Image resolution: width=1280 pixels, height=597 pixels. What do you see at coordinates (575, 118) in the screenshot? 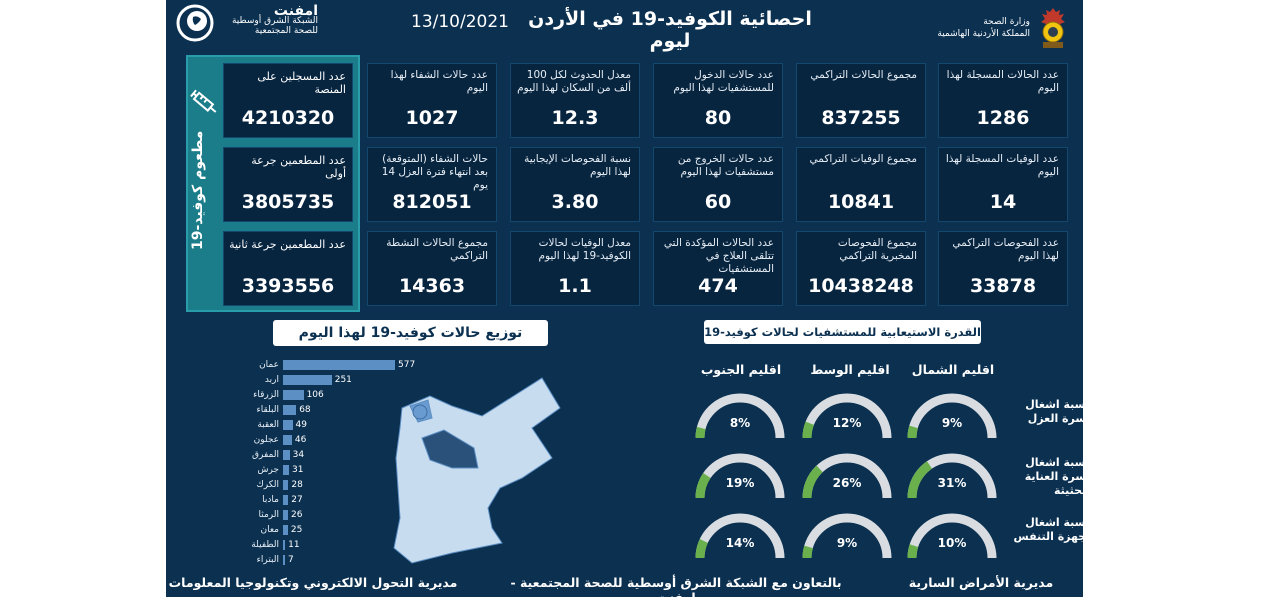
I see `card-value: 12.3` at bounding box center [575, 118].